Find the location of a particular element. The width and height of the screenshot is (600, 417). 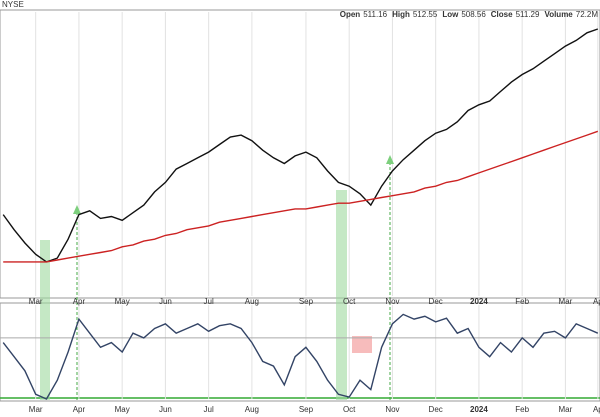

quote-value: 511.29 is located at coordinates (528, 14).